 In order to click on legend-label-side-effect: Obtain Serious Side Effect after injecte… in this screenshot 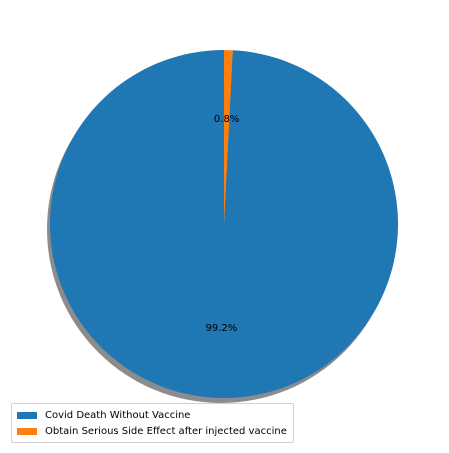, I will do `click(166, 431)`.